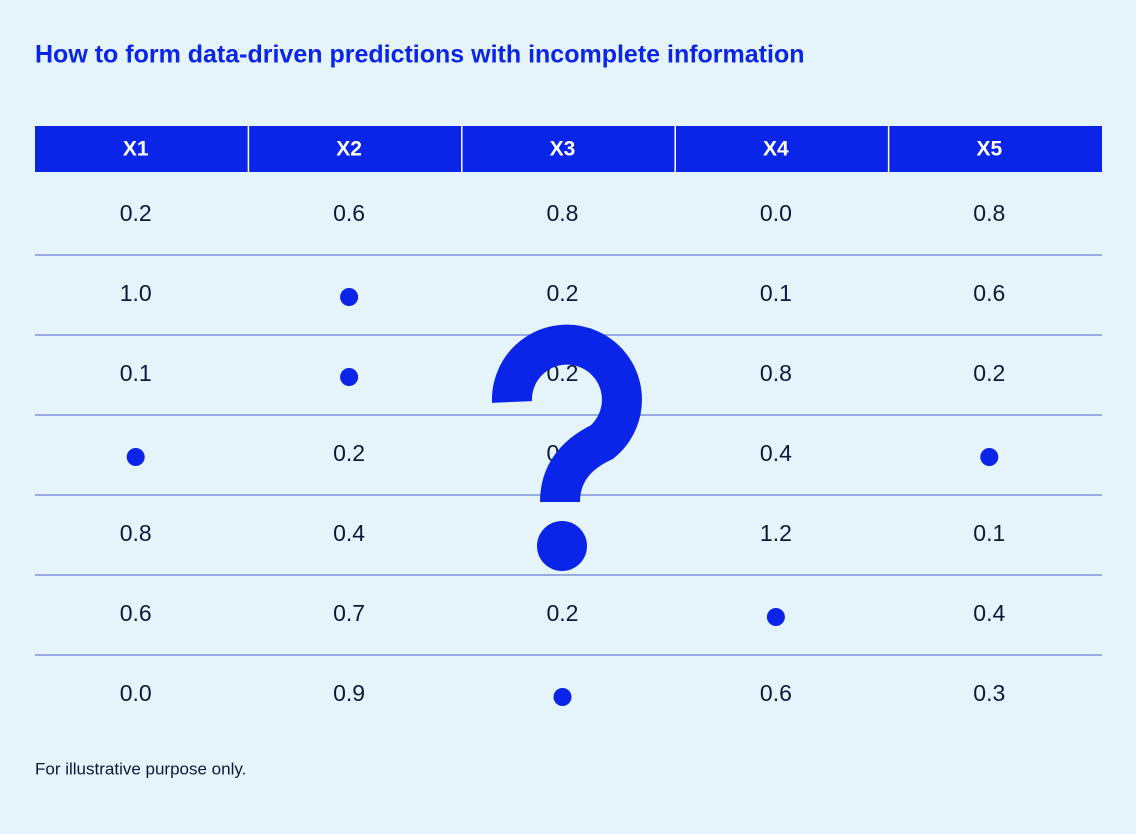  What do you see at coordinates (136, 149) in the screenshot?
I see `column-header: X1` at bounding box center [136, 149].